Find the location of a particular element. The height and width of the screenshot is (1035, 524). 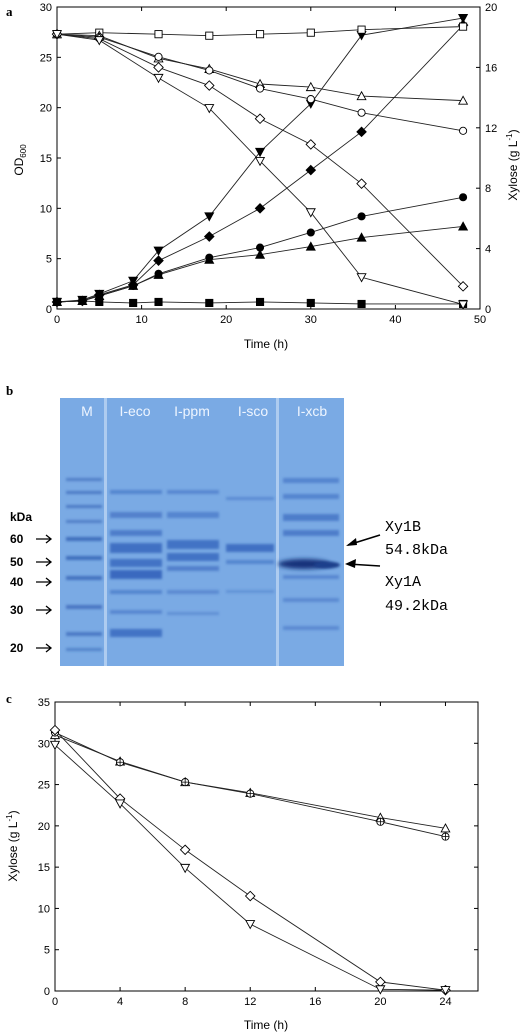

panel-a-right-tick-label: 12 is located at coordinates (491, 129).